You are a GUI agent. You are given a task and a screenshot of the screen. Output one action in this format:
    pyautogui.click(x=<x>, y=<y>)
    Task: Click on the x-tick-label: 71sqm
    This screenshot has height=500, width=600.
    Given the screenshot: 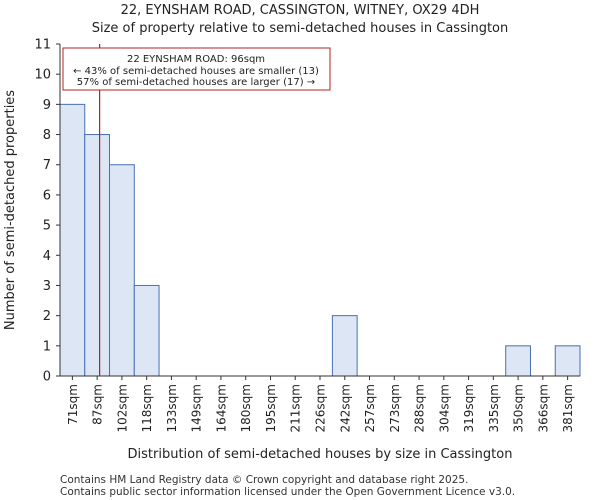 What is the action you would take?
    pyautogui.click(x=73, y=404)
    